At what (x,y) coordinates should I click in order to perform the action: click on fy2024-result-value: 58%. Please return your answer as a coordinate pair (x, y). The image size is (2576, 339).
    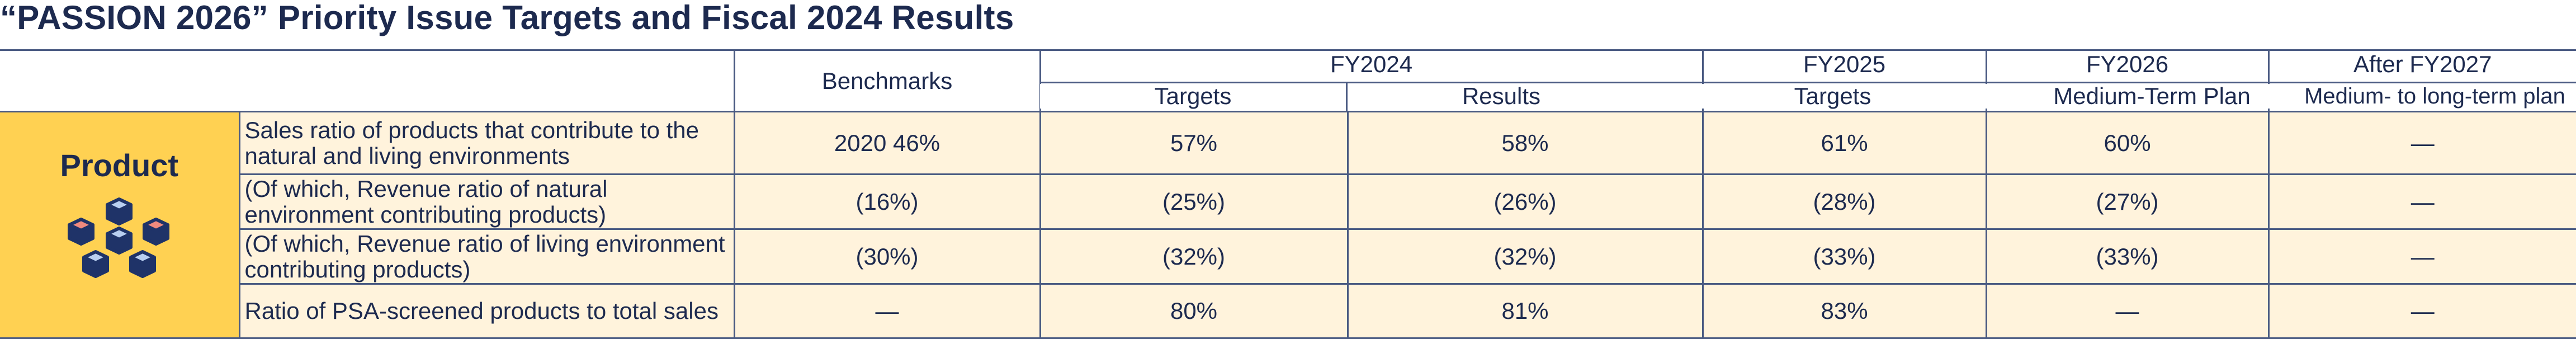
    Looking at the image, I should click on (1525, 143).